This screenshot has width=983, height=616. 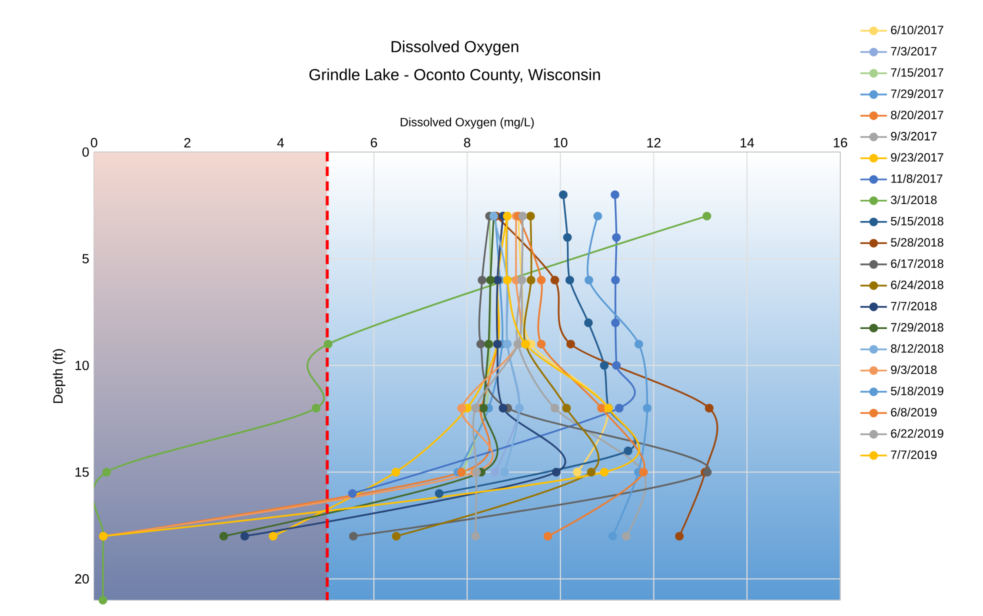 I want to click on x-tick-label: 6, so click(x=374, y=143).